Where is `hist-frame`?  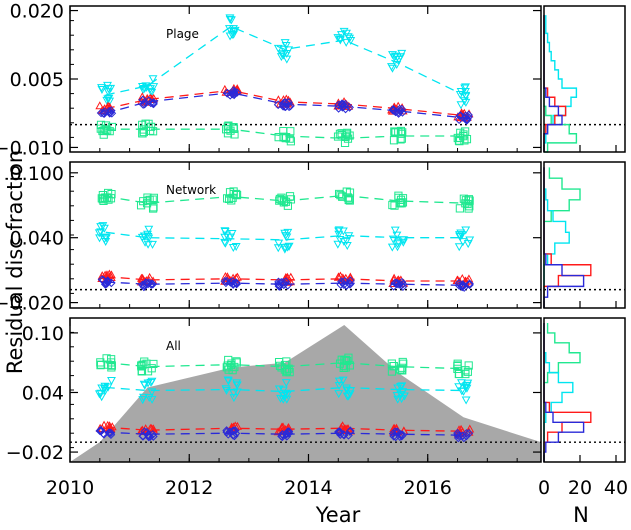
hist-frame is located at coordinates (584, 79).